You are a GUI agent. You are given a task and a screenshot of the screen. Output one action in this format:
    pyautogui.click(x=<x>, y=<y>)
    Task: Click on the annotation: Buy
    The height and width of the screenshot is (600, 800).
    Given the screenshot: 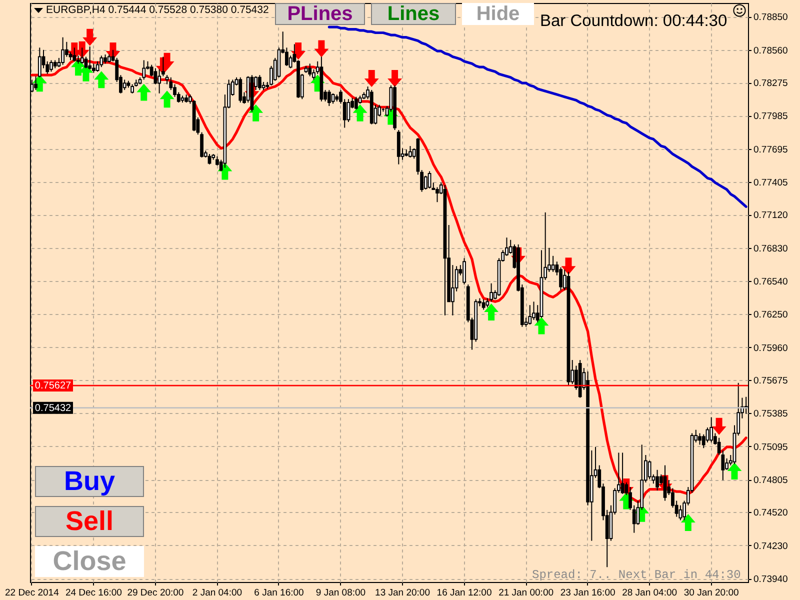 What is the action you would take?
    pyautogui.click(x=89, y=481)
    